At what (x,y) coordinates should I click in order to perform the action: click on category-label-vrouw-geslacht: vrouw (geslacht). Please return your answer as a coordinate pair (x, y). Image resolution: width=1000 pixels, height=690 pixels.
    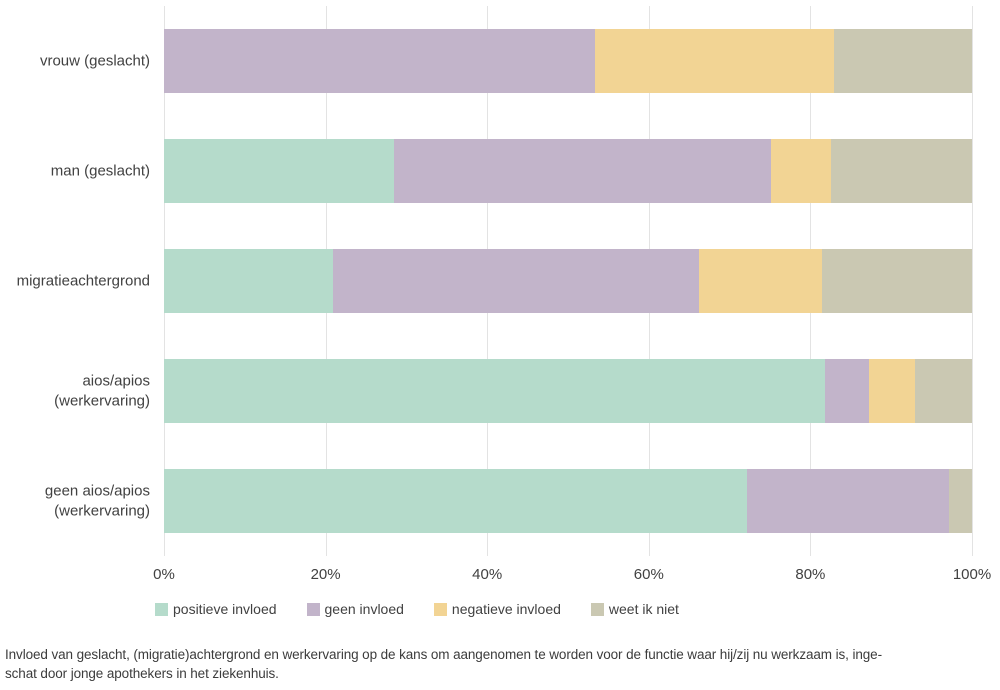
    Looking at the image, I should click on (94, 61).